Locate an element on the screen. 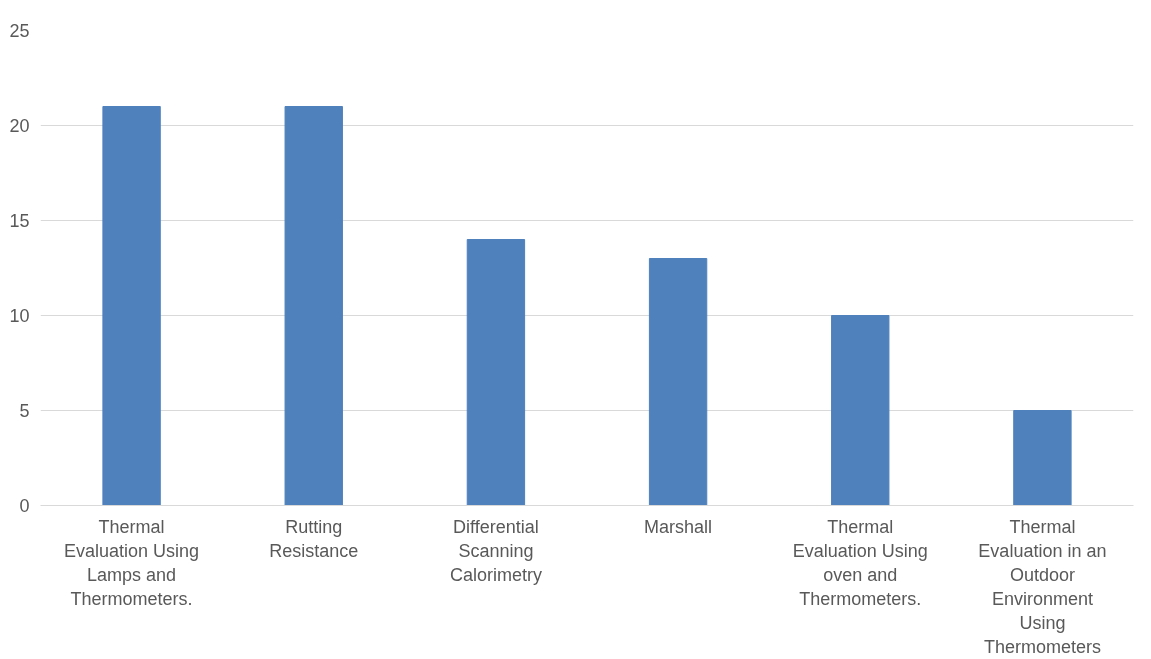  y-tick-label: 0 is located at coordinates (24, 506).